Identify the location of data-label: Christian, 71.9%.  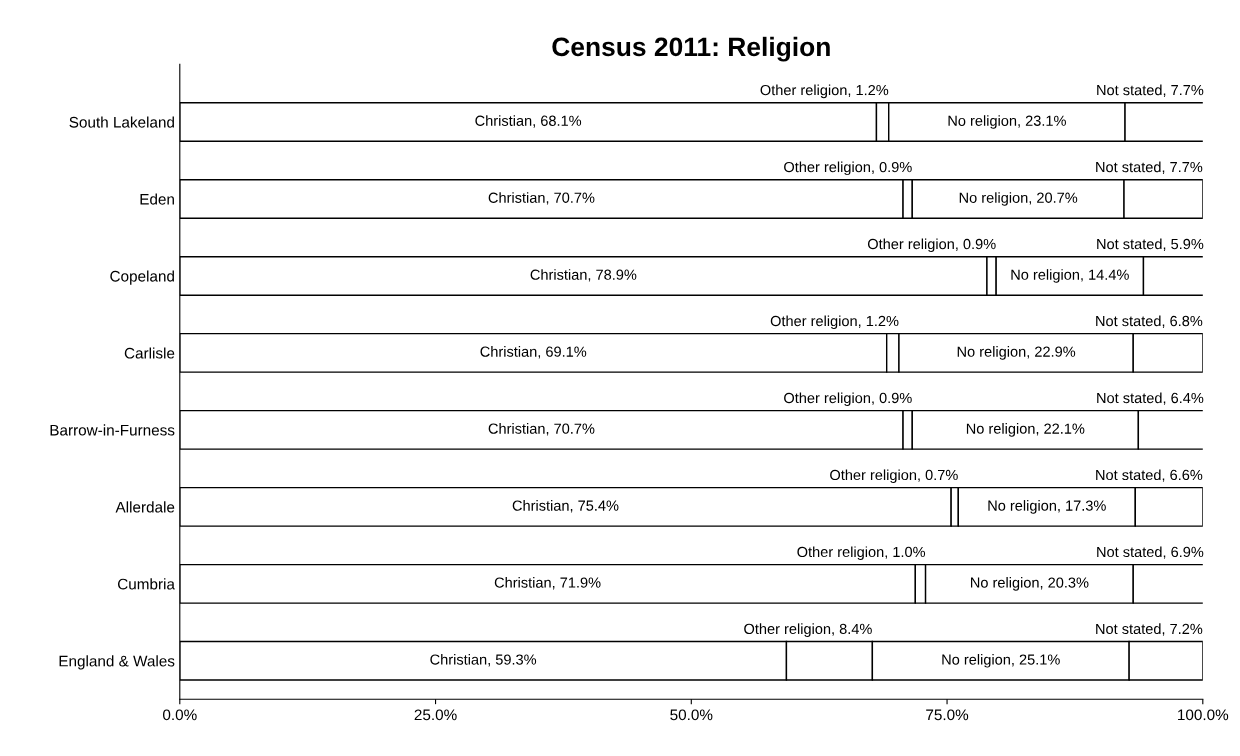
(547, 583).